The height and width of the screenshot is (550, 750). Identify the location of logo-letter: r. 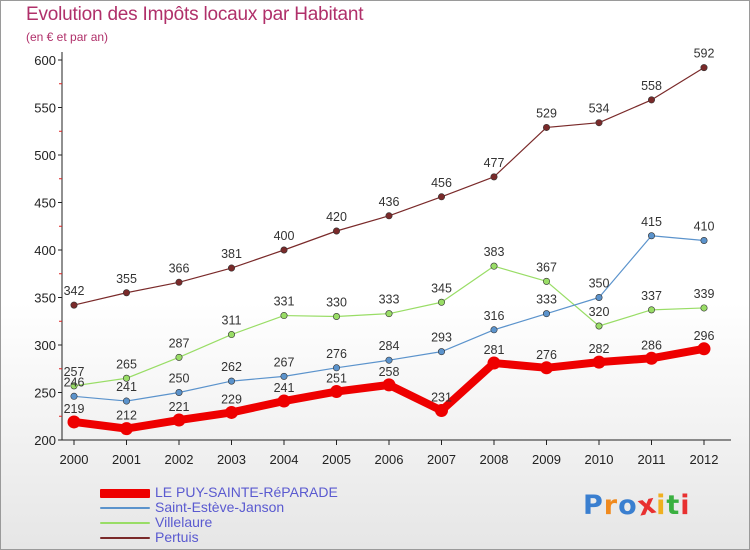
(611, 505).